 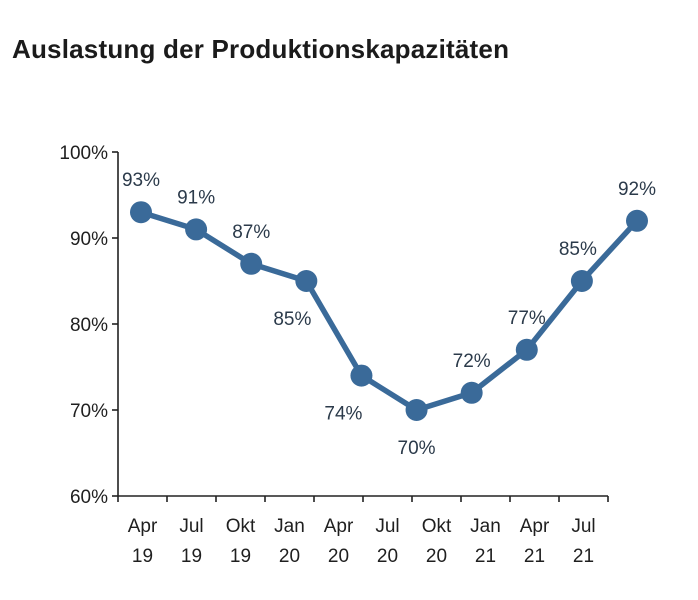 What do you see at coordinates (83, 153) in the screenshot?
I see `y-tick-label: 100%` at bounding box center [83, 153].